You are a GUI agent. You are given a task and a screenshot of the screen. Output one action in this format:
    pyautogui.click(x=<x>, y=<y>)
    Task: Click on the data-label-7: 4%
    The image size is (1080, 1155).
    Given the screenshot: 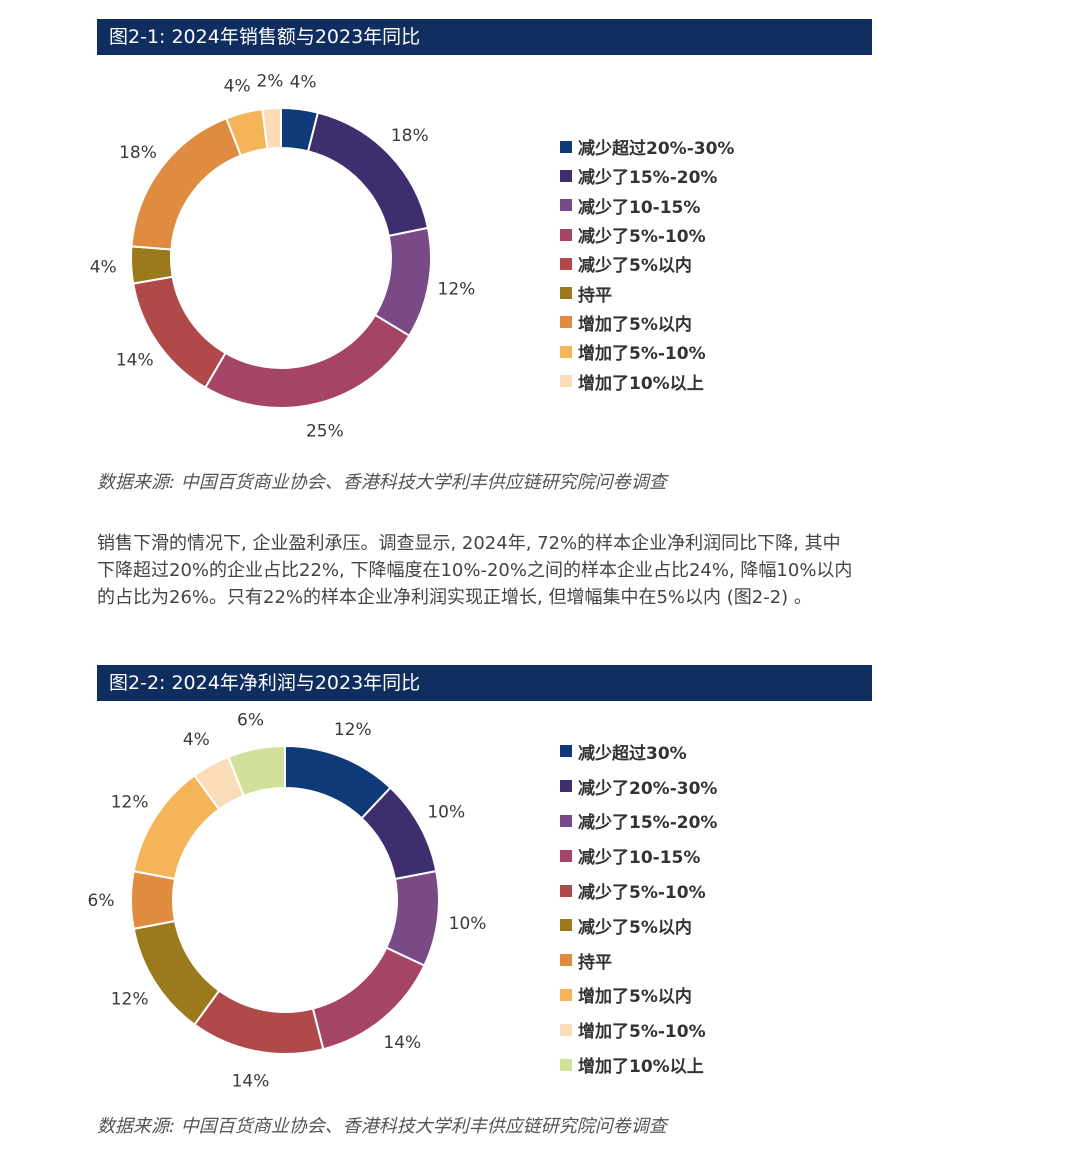 What is the action you would take?
    pyautogui.click(x=237, y=86)
    